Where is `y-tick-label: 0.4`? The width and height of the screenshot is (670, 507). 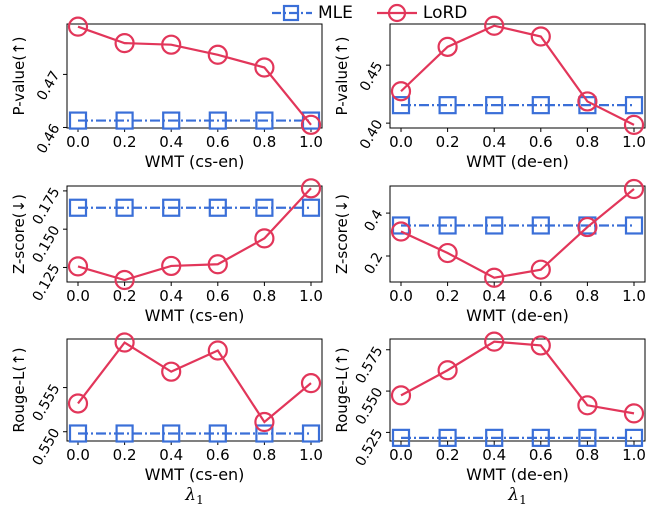 y-tick-label: 0.4 is located at coordinates (373, 220).